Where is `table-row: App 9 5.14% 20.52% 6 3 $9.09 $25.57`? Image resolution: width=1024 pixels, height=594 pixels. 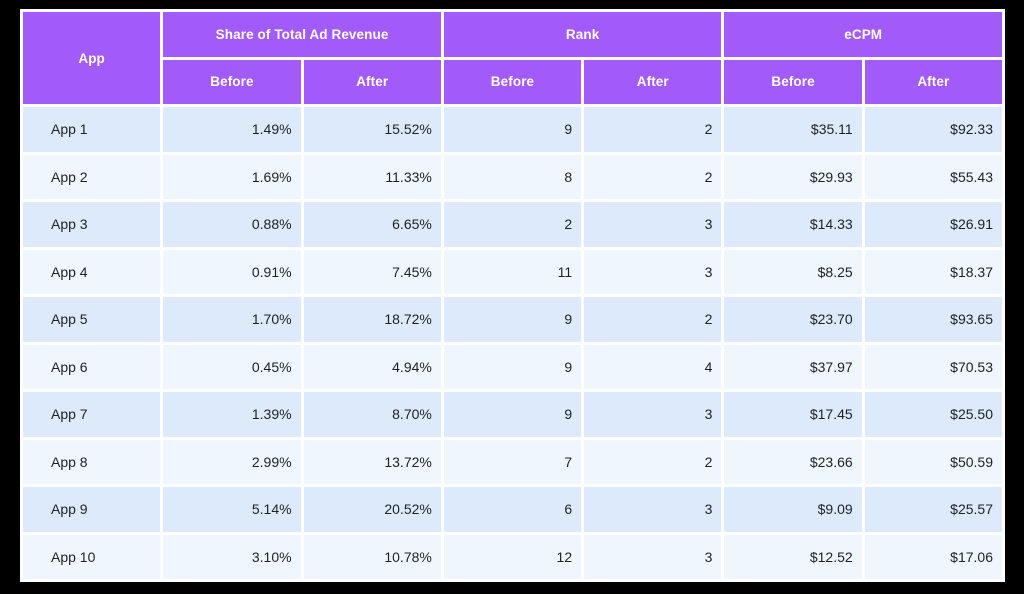 table-row: App 9 5.14% 20.52% 6 3 $9.09 $25.57 is located at coordinates (512, 509).